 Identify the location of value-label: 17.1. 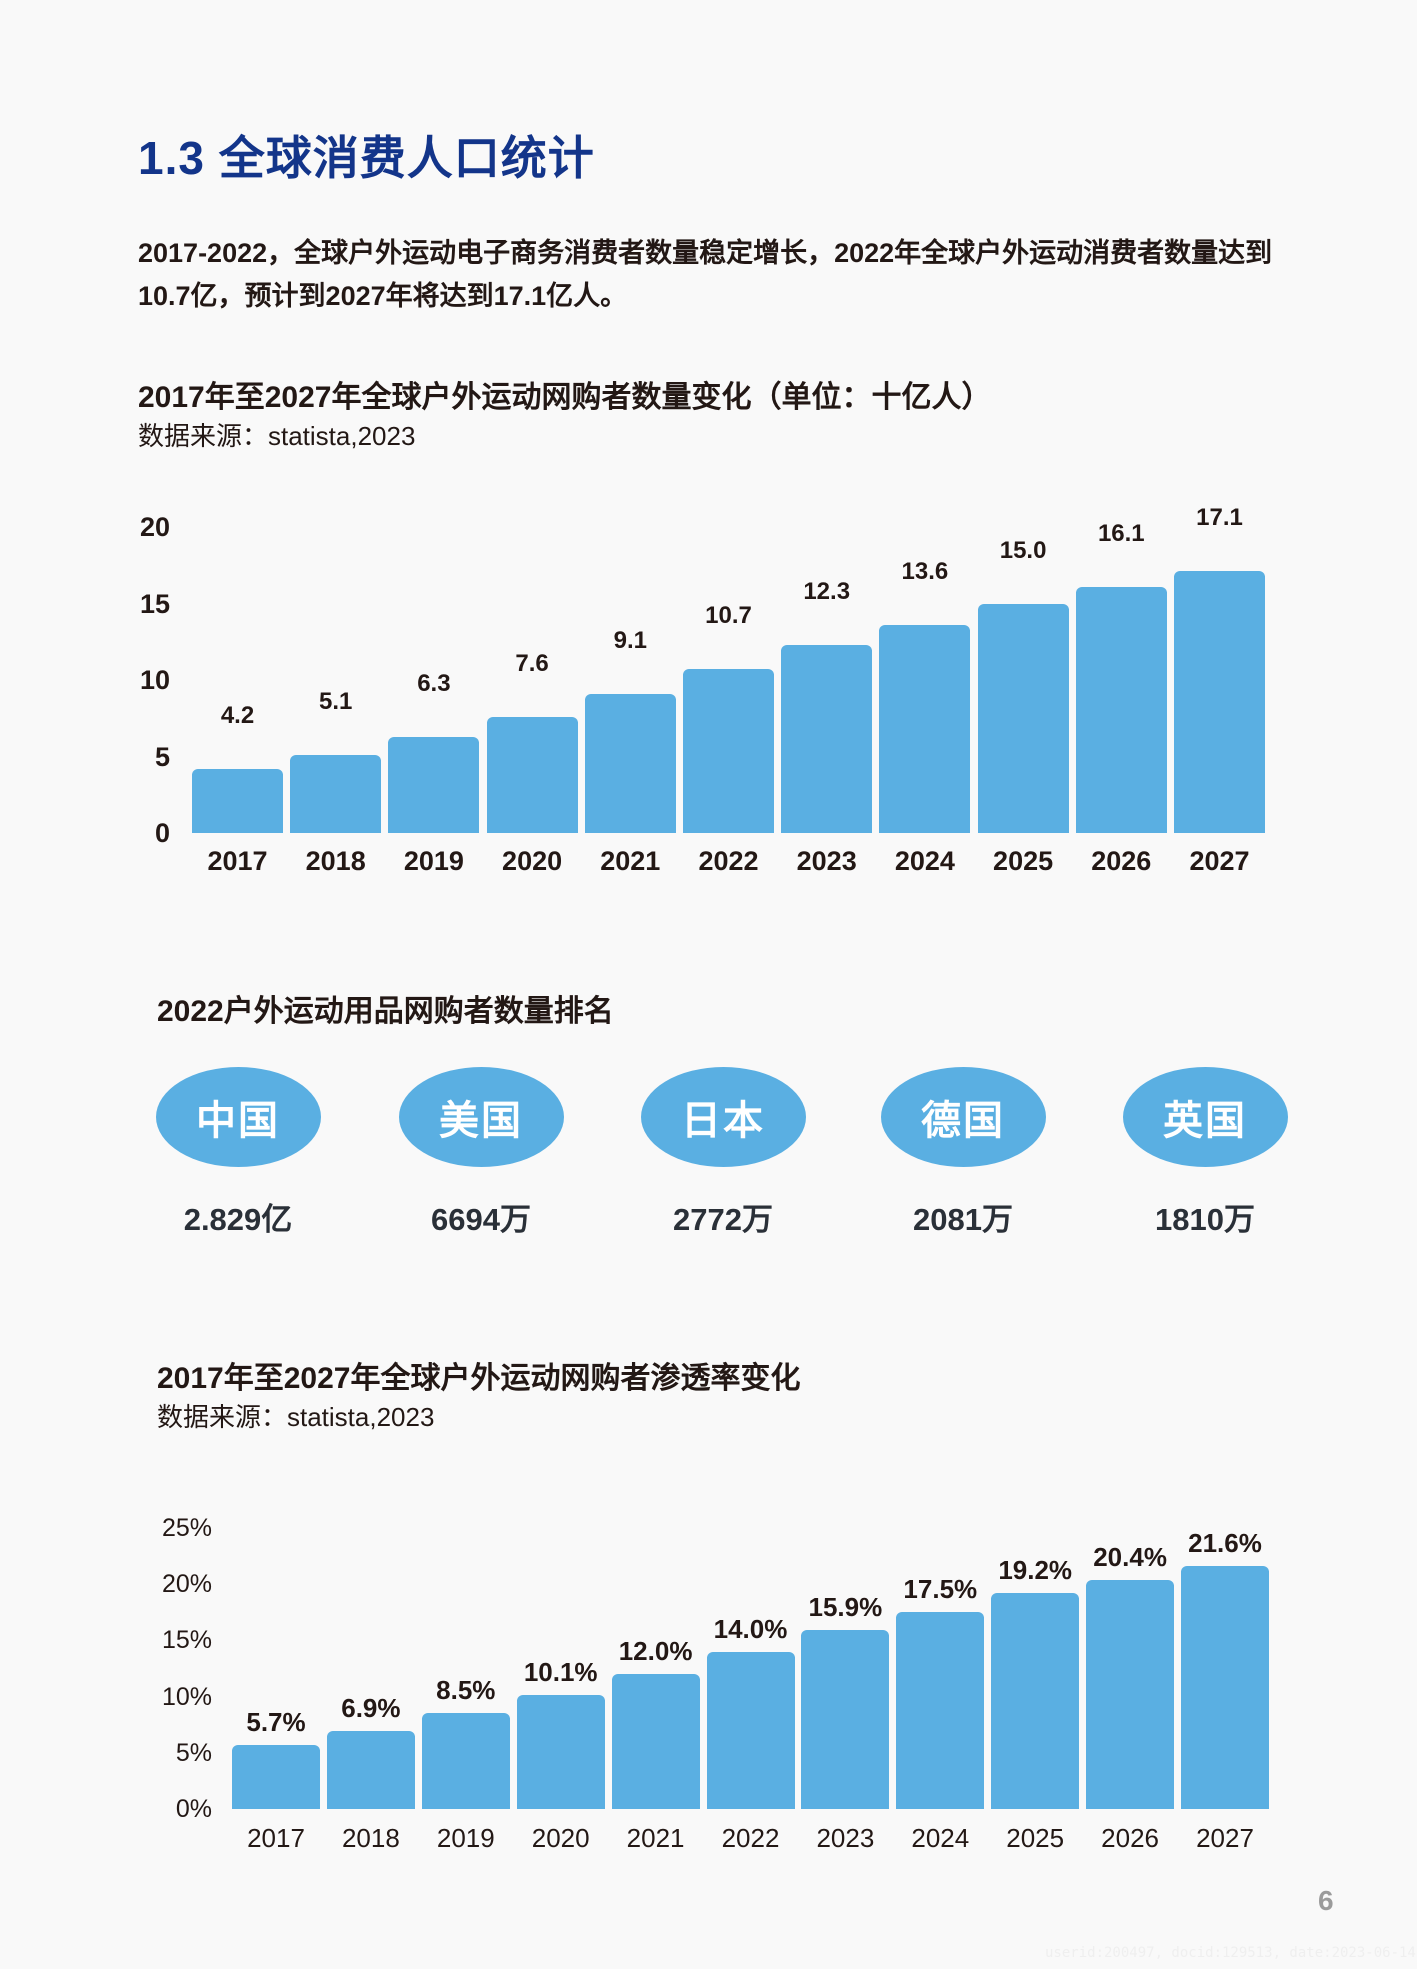
(1219, 518).